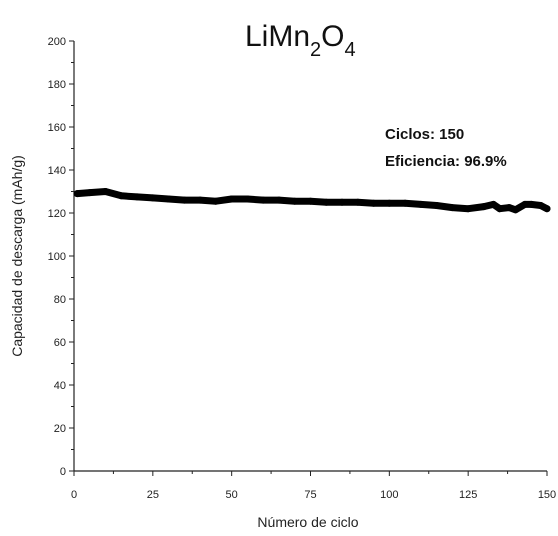  What do you see at coordinates (468, 495) in the screenshot?
I see `x-tick-label: 125` at bounding box center [468, 495].